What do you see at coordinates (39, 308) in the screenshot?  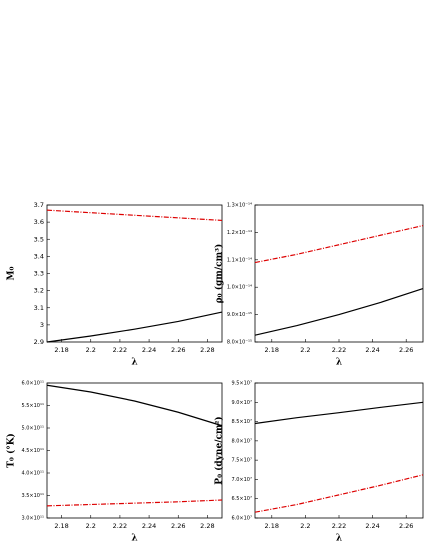 I see `y-tick-label: 3.1` at bounding box center [39, 308].